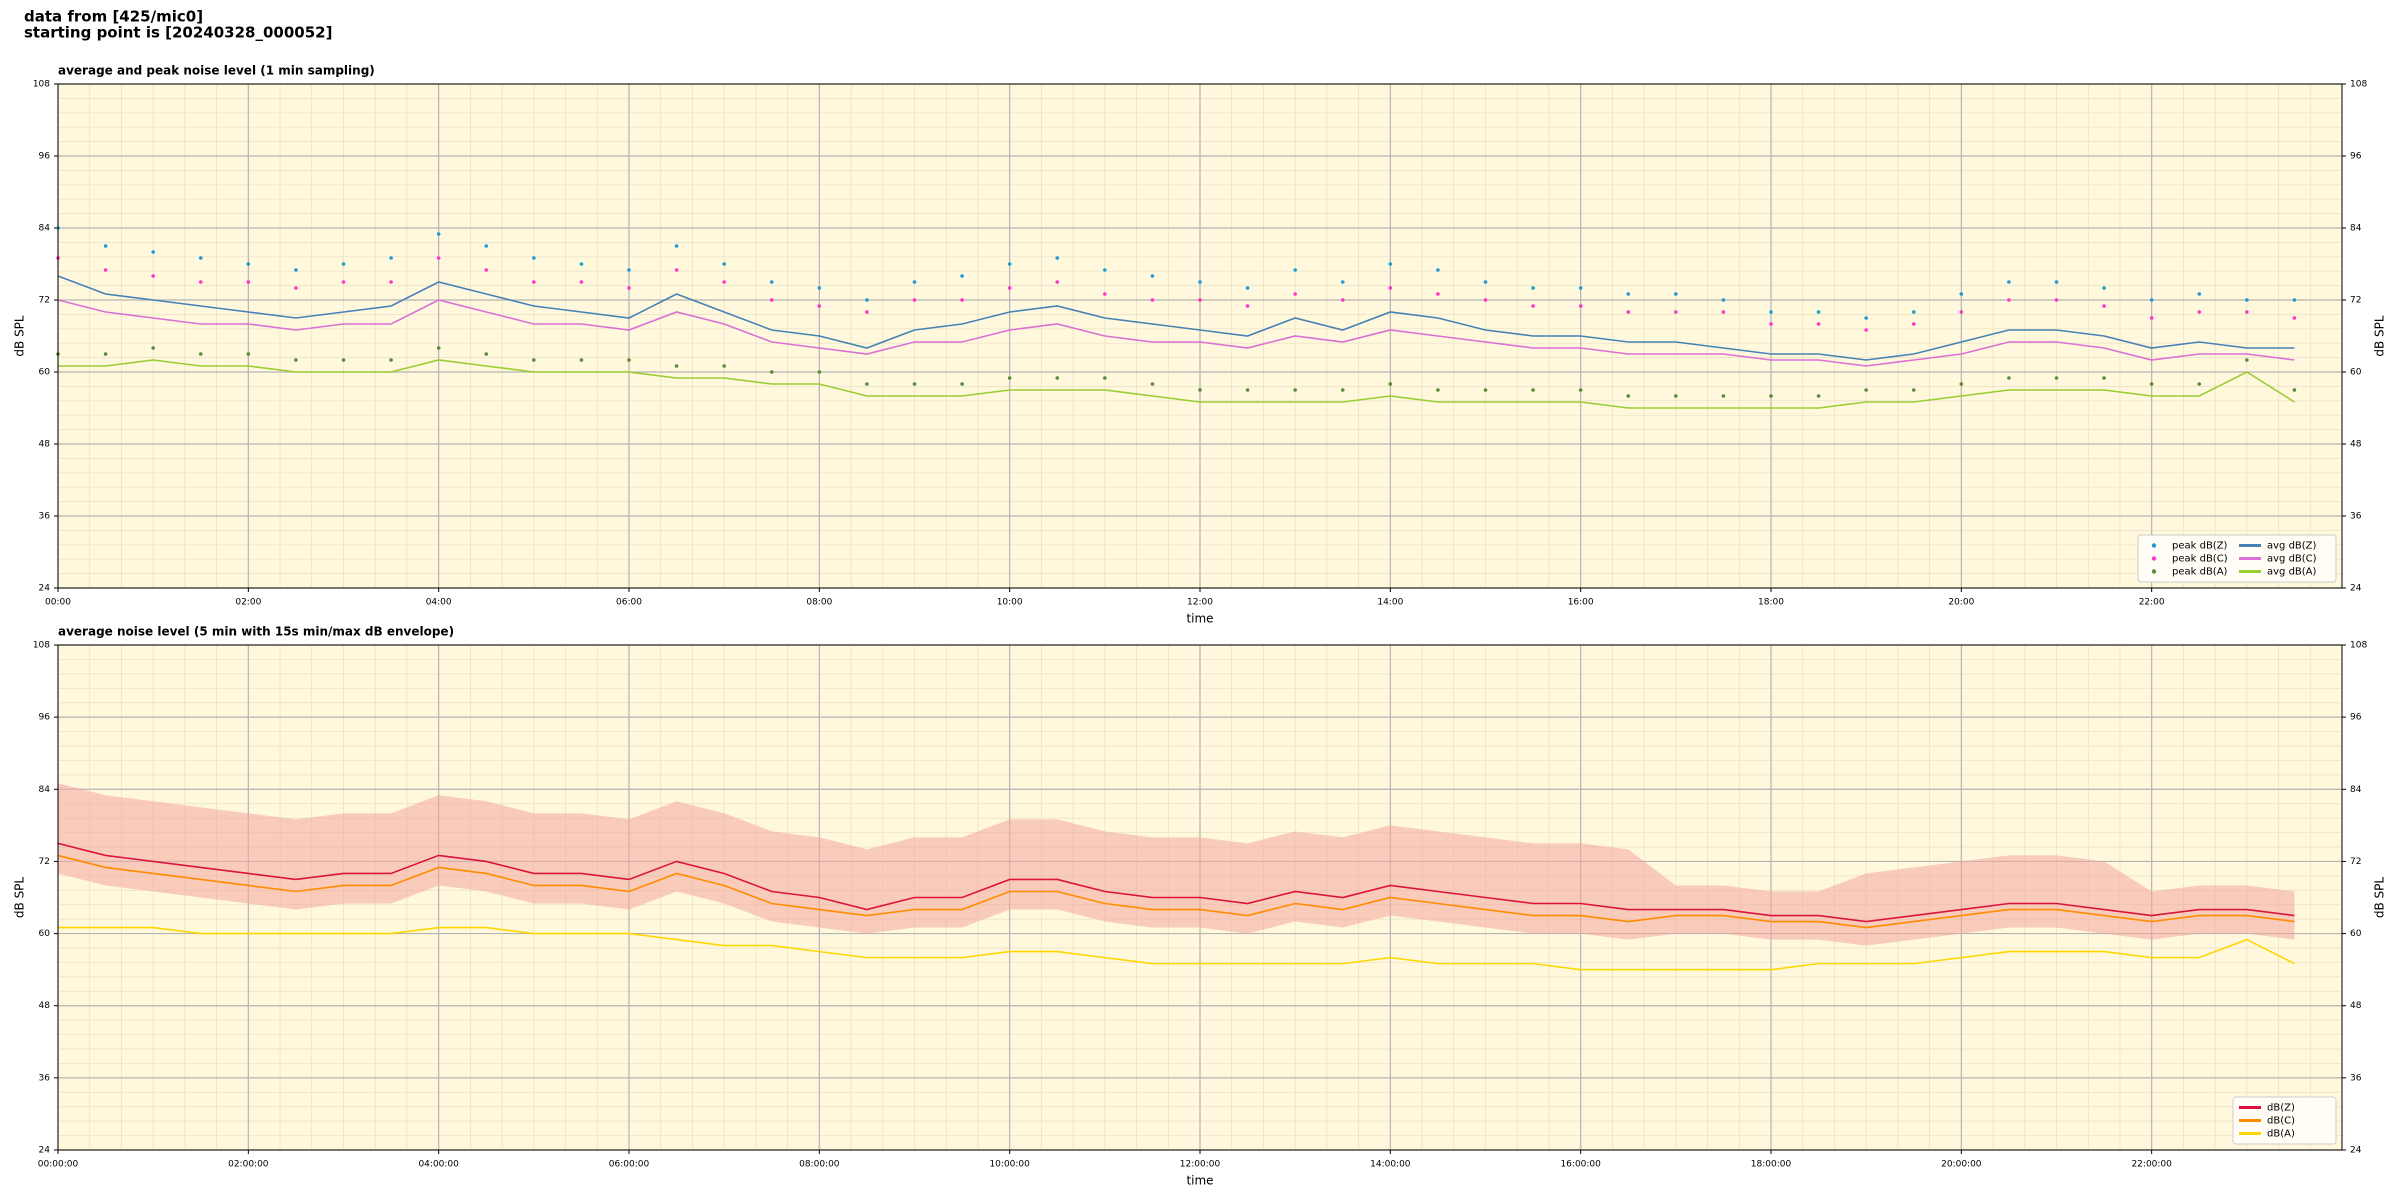  What do you see at coordinates (2356, 934) in the screenshot?
I see `y-tick-label: 60` at bounding box center [2356, 934].